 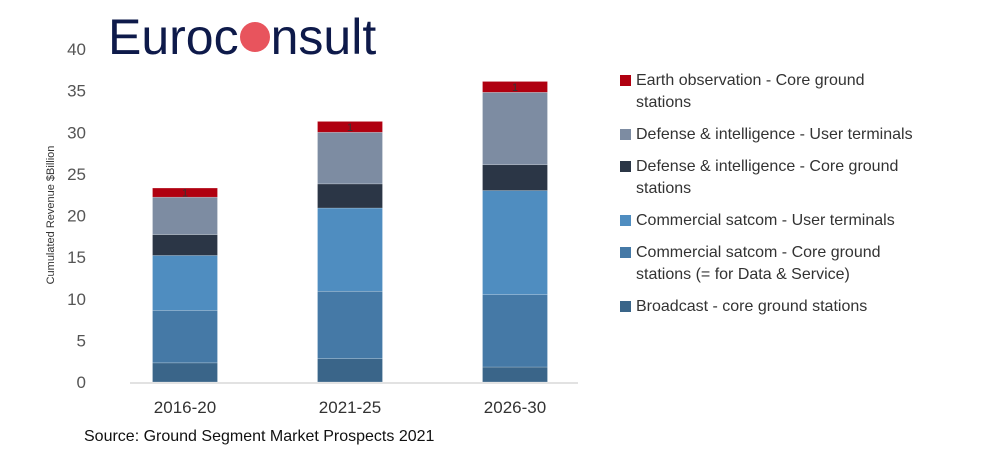 I want to click on y-tick-label: 5, so click(x=81, y=340).